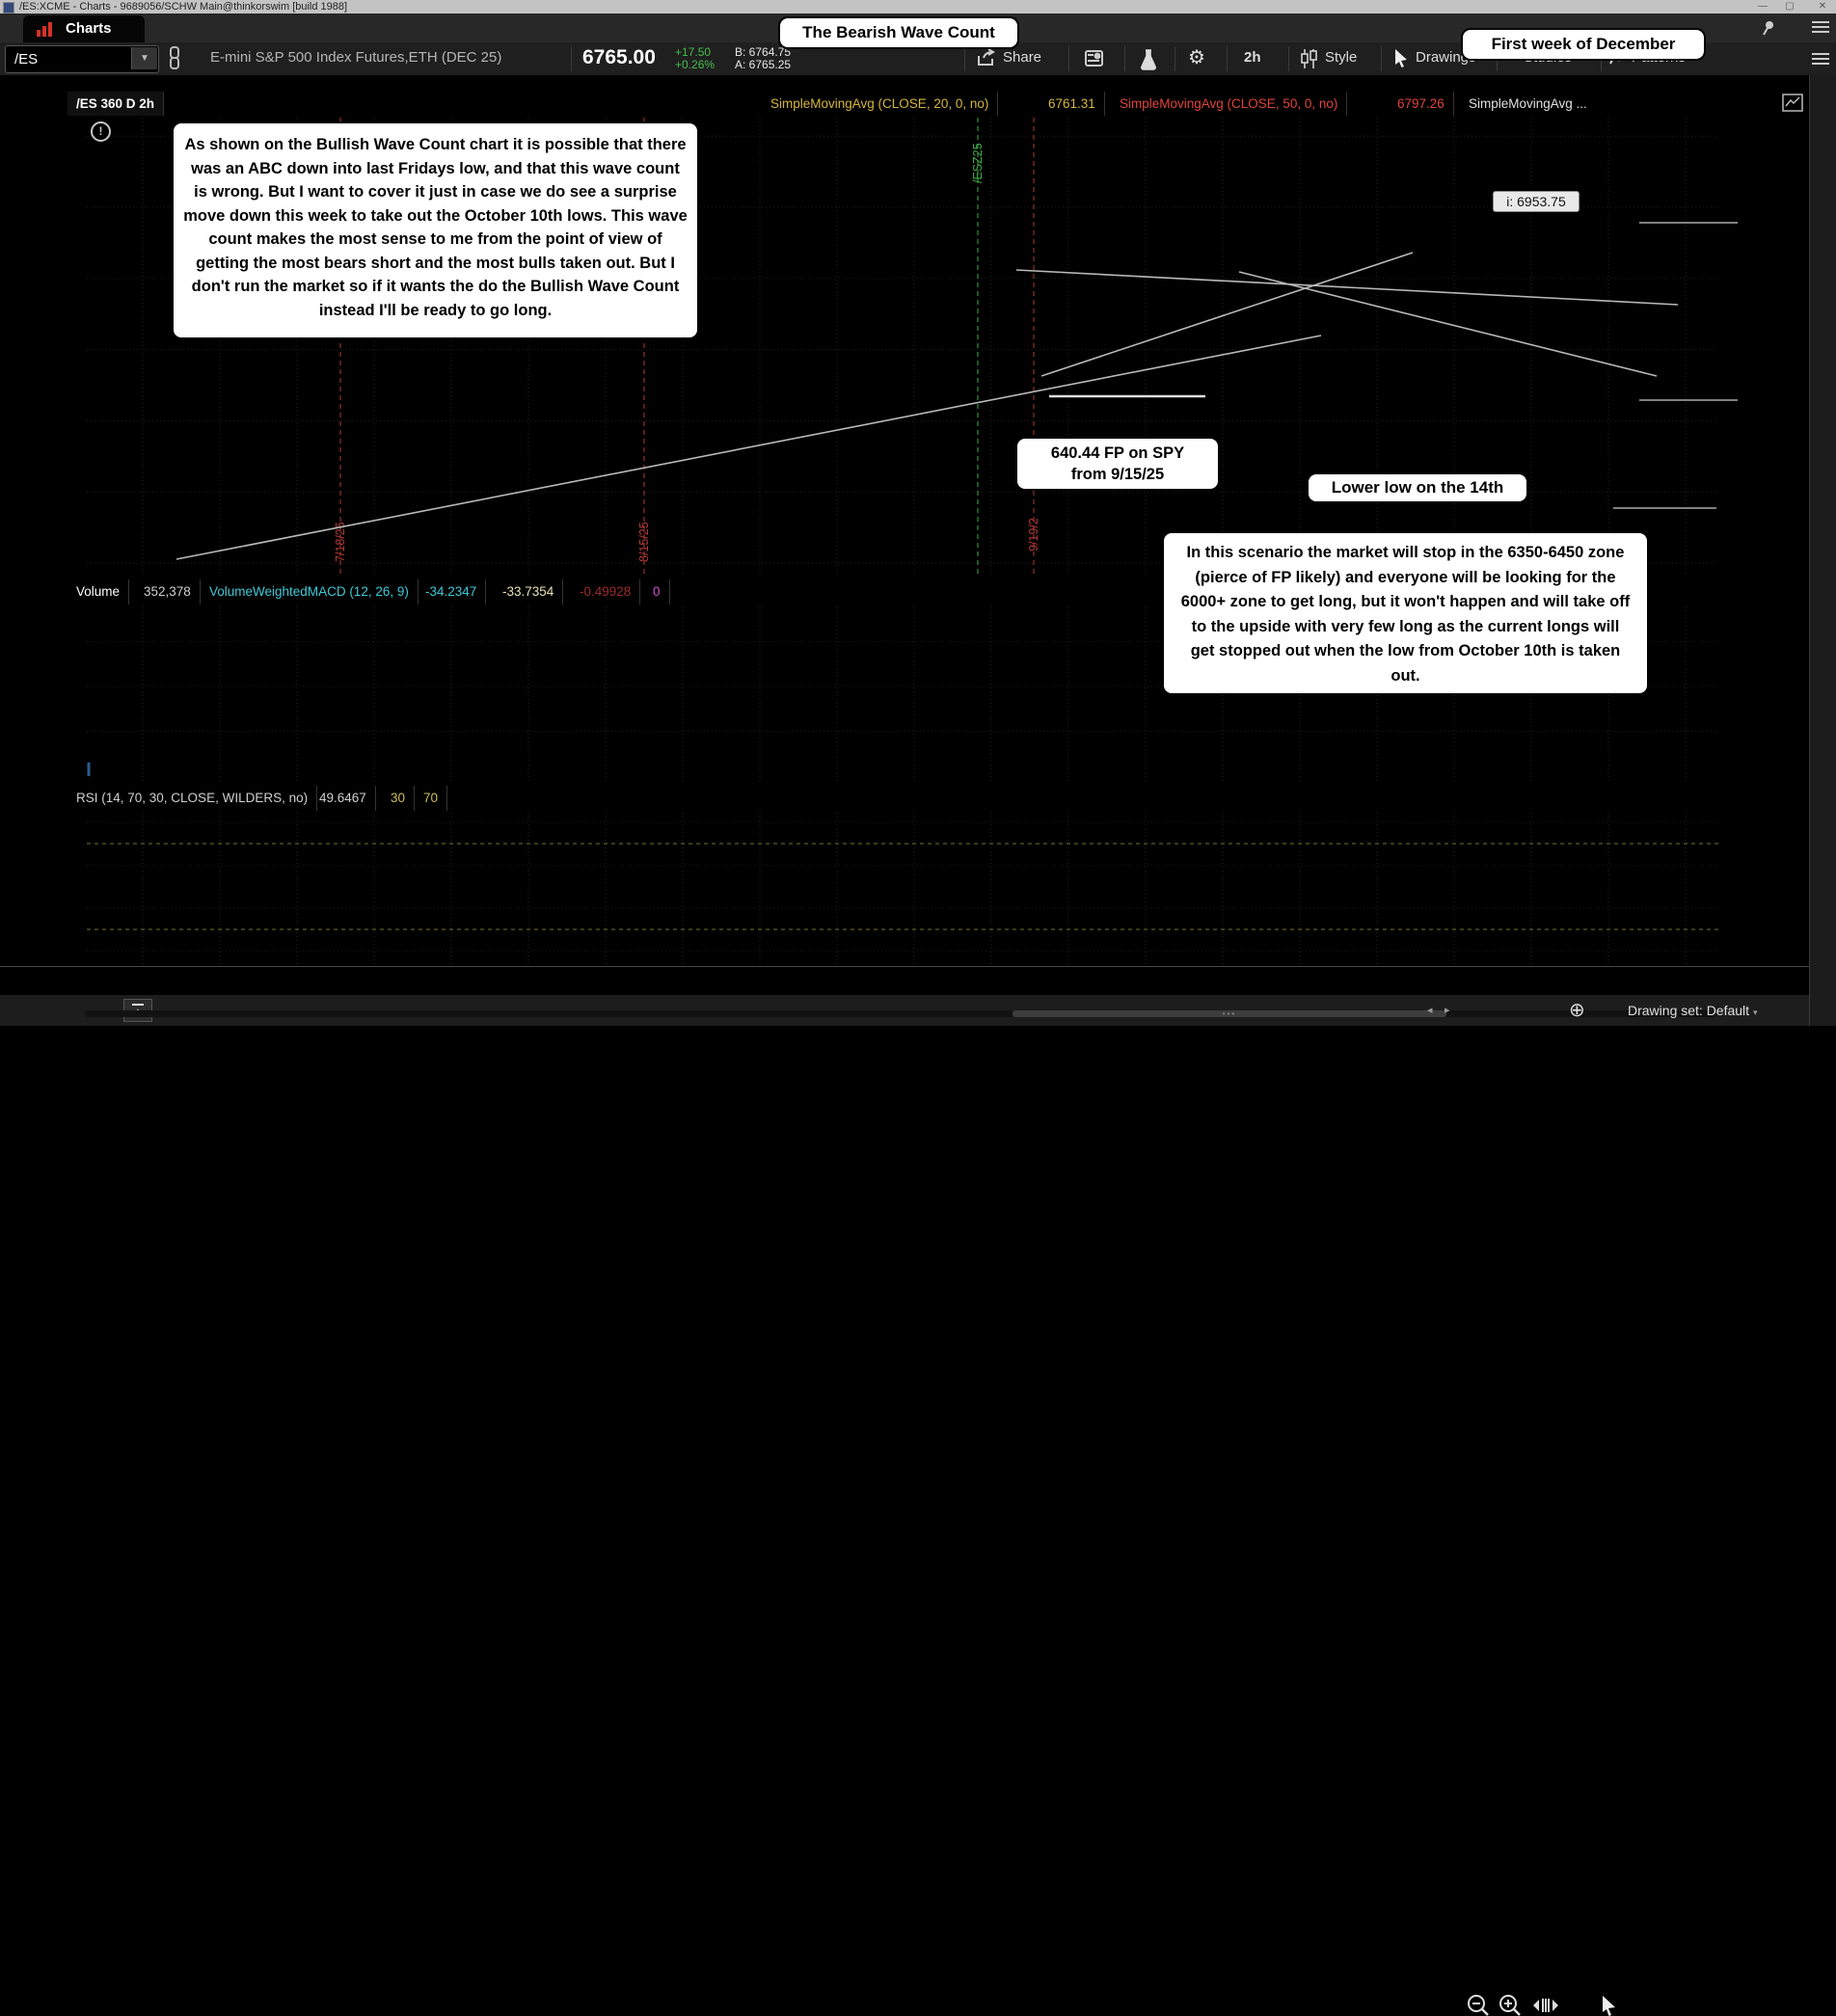  What do you see at coordinates (1033, 534) in the screenshot?
I see `svg-text: 9/19/2` at bounding box center [1033, 534].